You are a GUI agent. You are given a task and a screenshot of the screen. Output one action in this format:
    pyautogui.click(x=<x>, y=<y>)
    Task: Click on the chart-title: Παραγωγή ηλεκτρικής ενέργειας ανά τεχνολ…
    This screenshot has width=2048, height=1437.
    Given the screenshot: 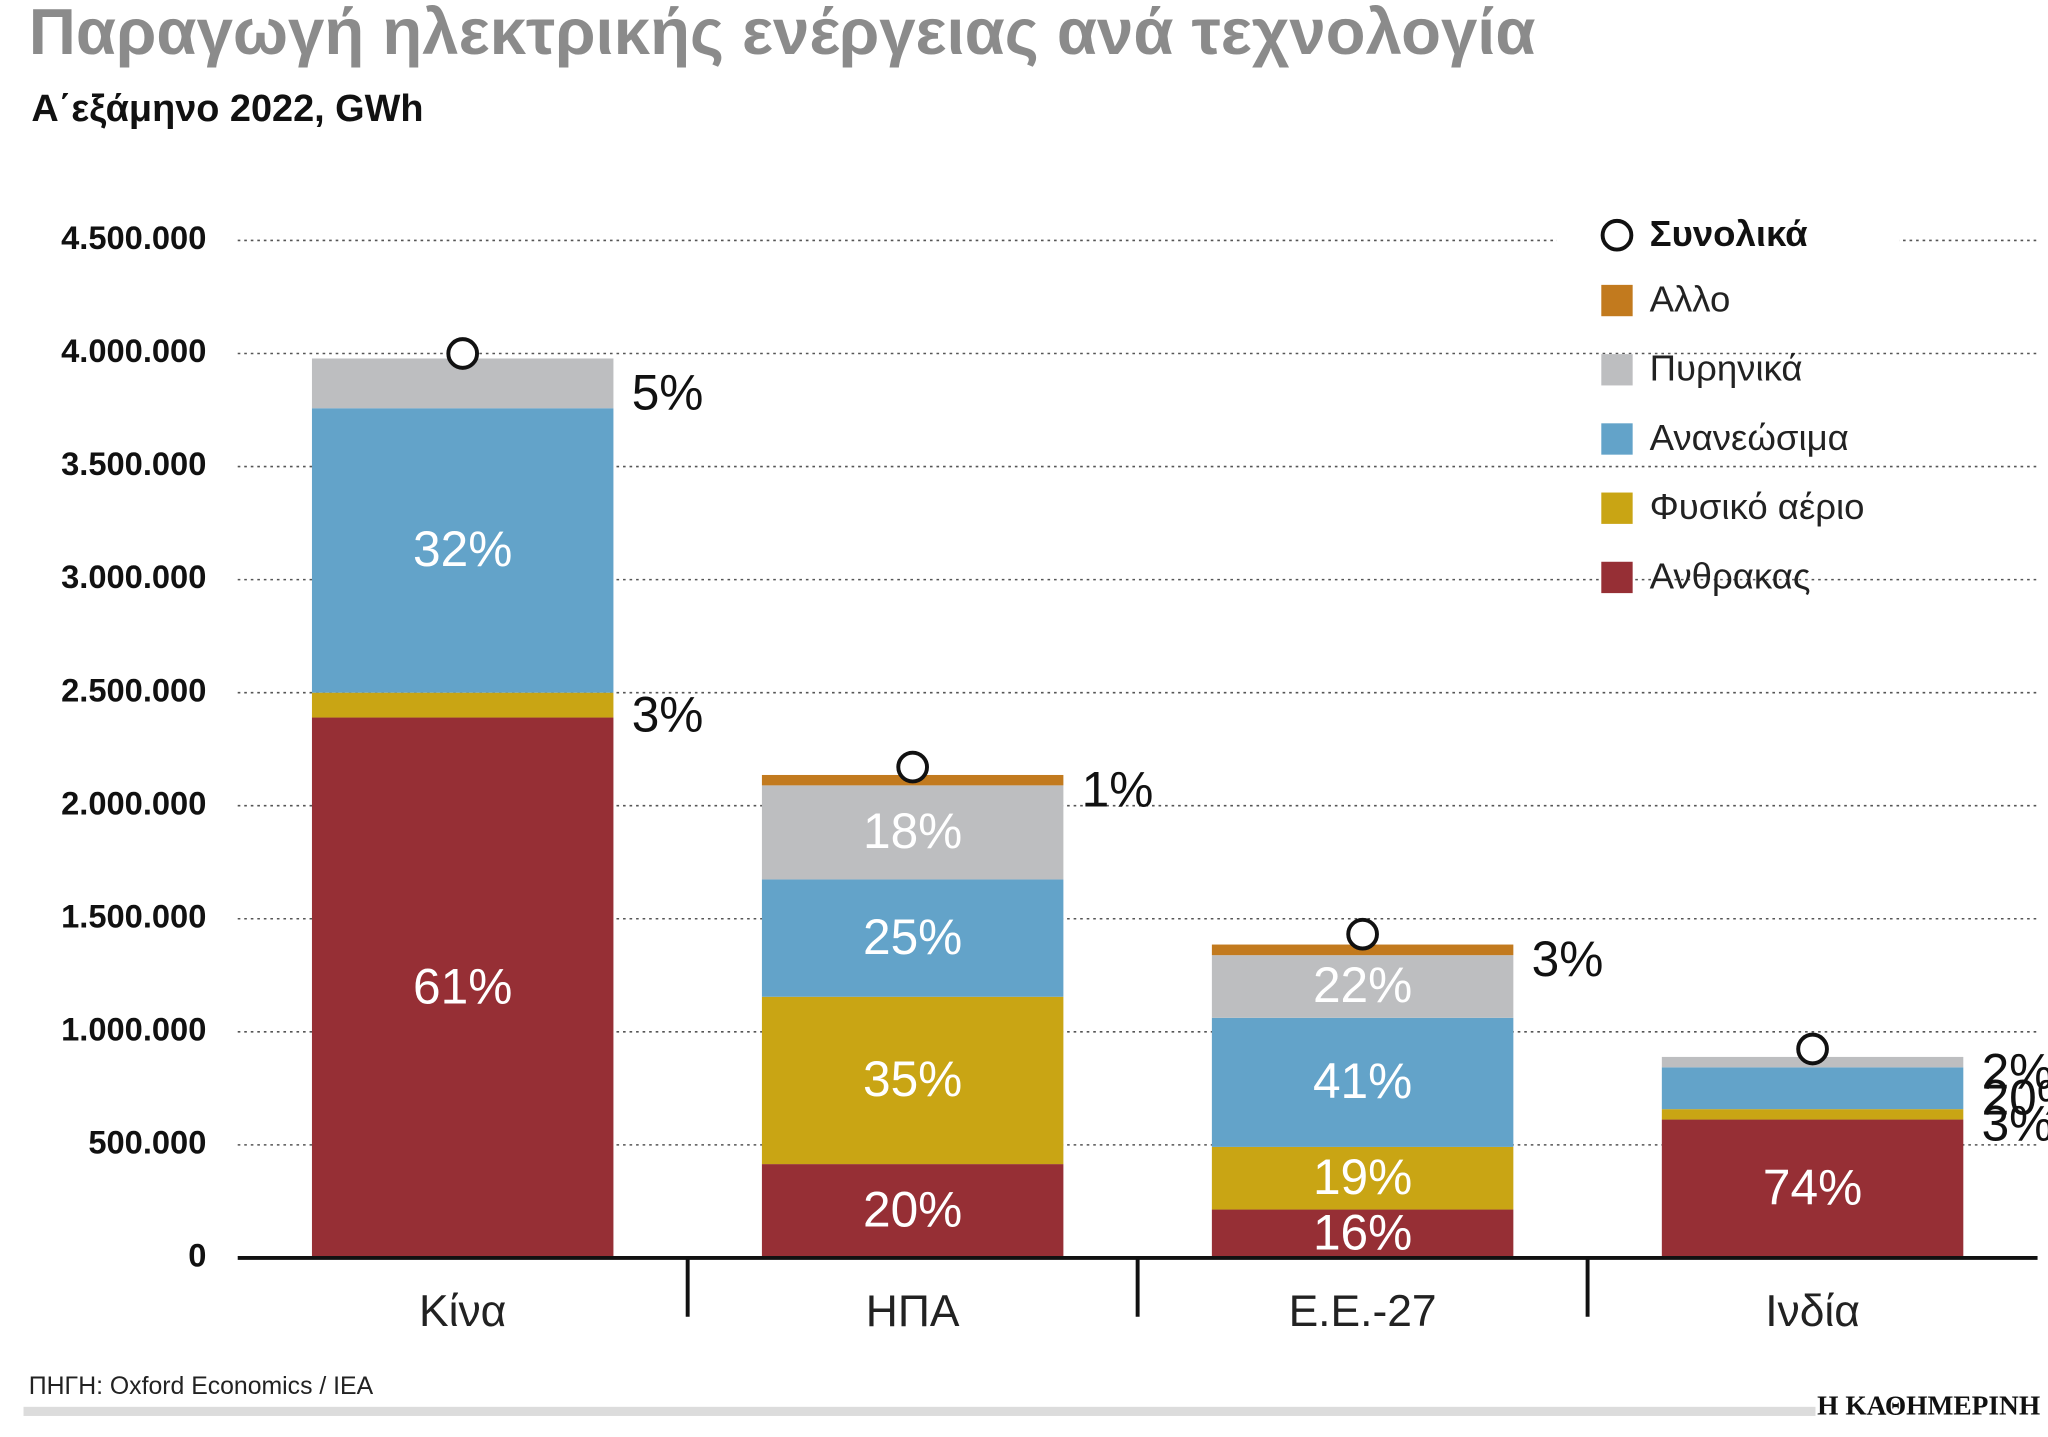 What is the action you would take?
    pyautogui.click(x=782, y=34)
    